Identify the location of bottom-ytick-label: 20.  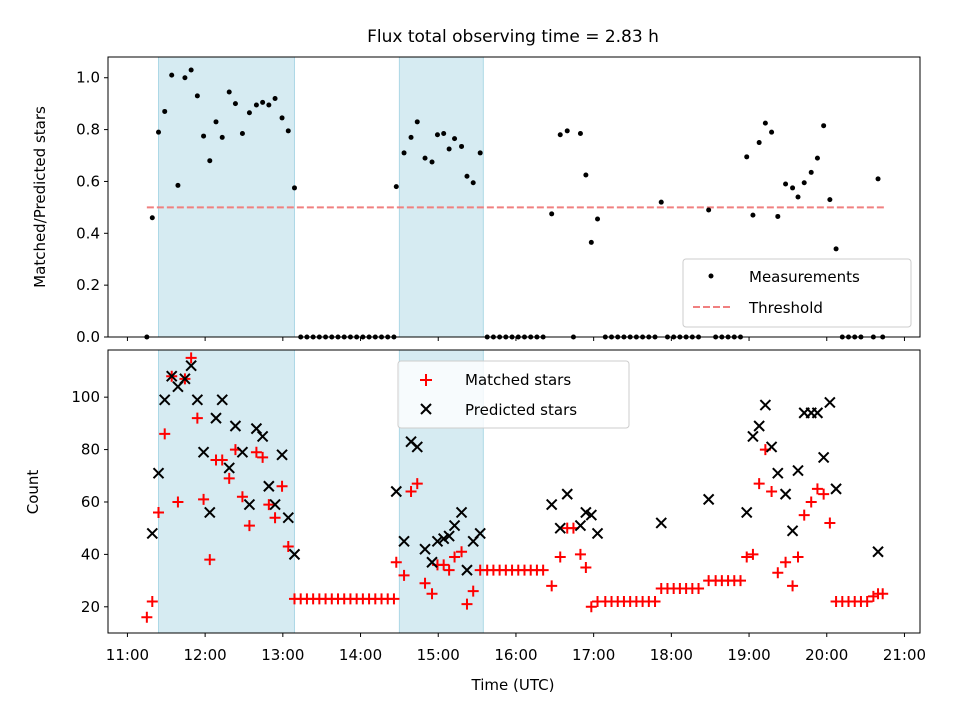
(90, 607).